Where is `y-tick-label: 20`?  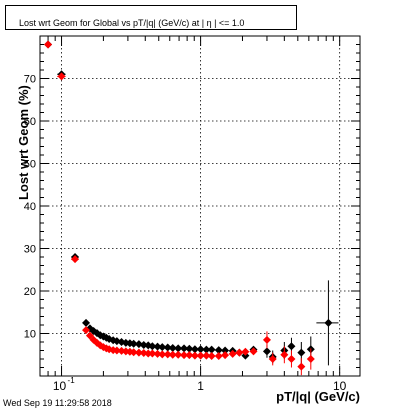
y-tick-label: 20 is located at coordinates (30, 292).